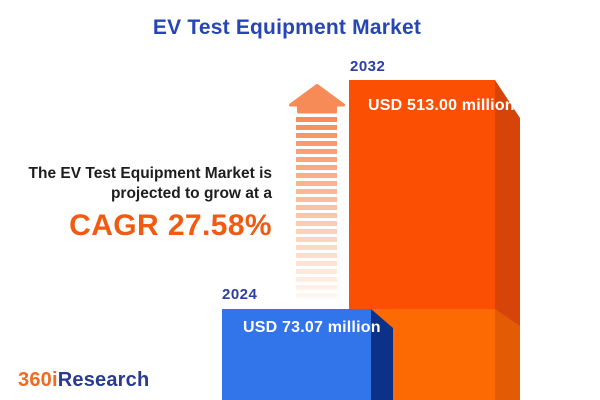 The image size is (600, 400). Describe the element at coordinates (103, 380) in the screenshot. I see `brand-logo-suffix: Research` at that location.